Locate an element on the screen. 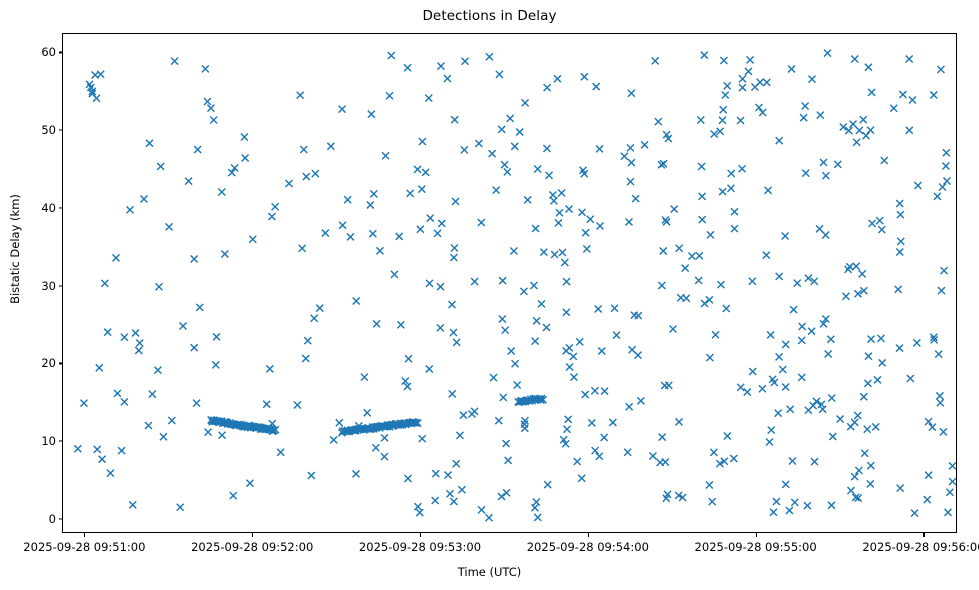 This screenshot has width=979, height=590. x-tick-label: 2025-09-28 09:56:00 is located at coordinates (920, 547).